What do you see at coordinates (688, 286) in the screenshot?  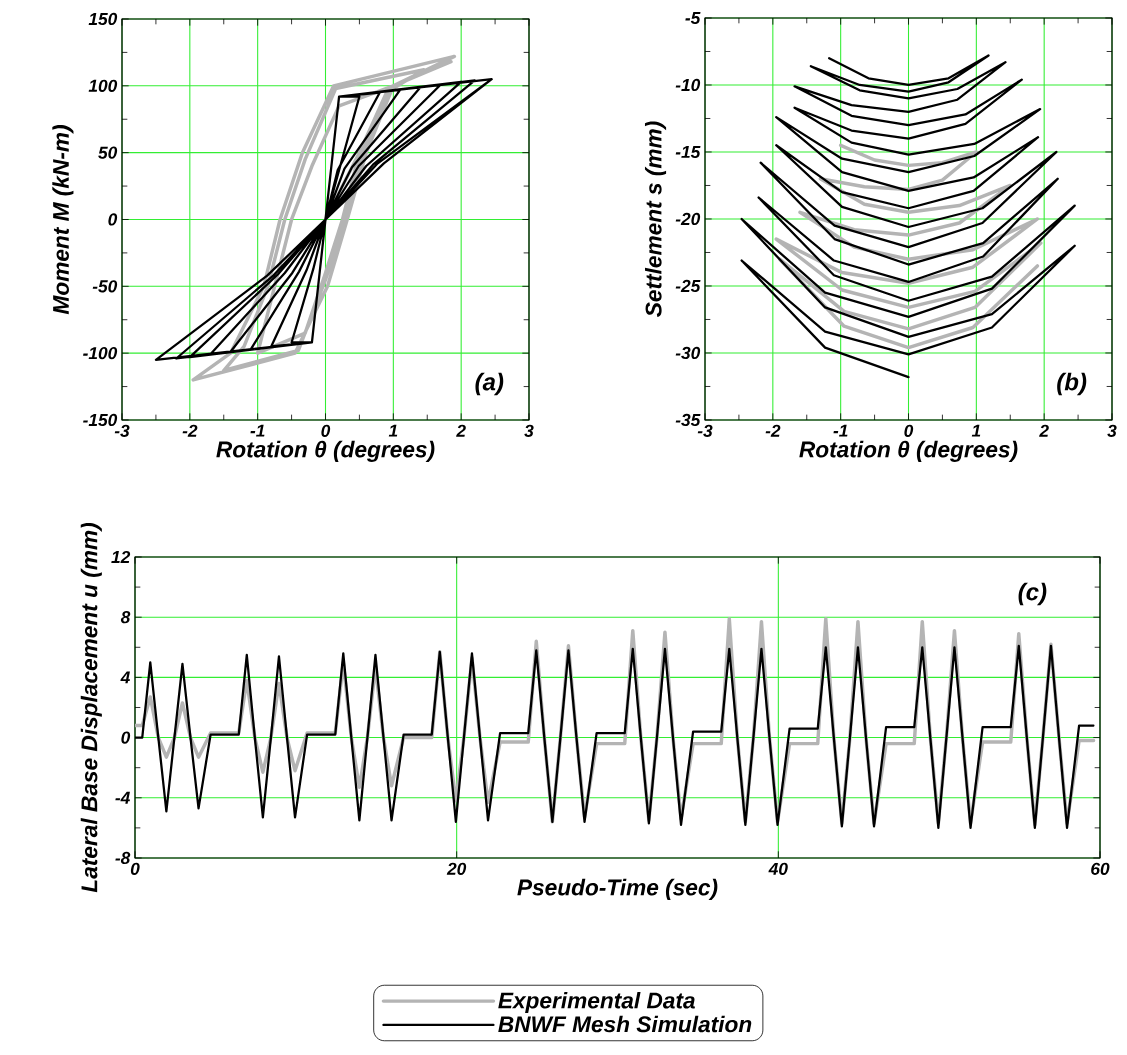 I see `y-tick-label: -25` at bounding box center [688, 286].